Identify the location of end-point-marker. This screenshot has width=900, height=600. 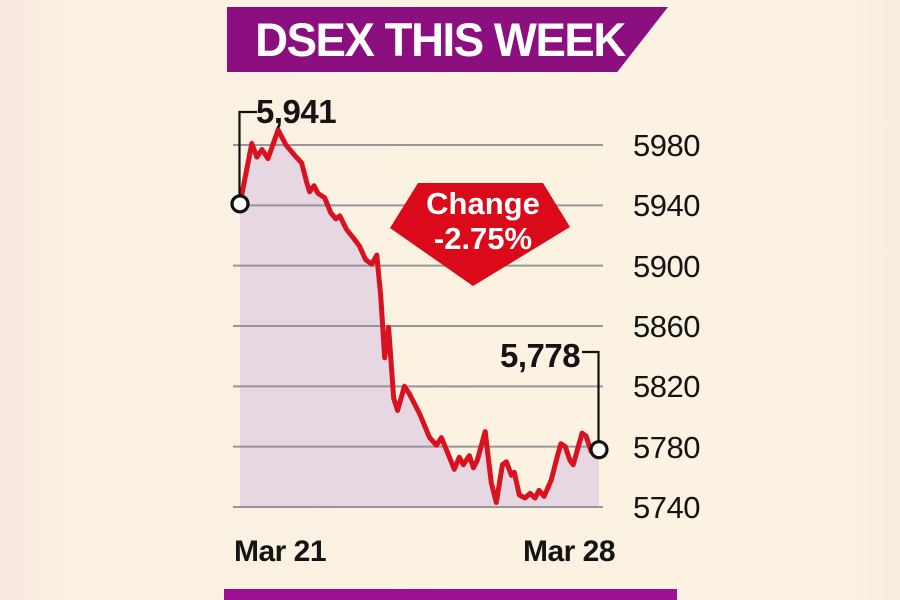
(599, 450).